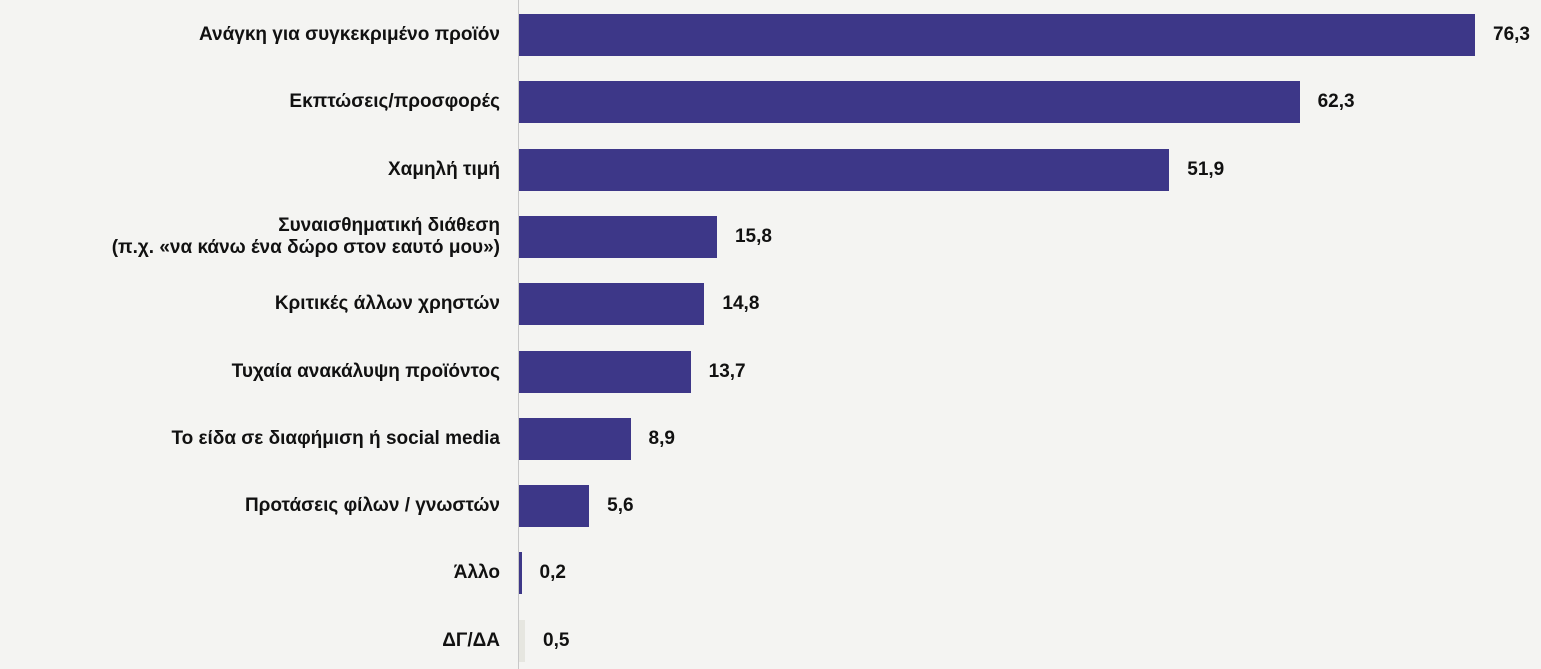  What do you see at coordinates (661, 438) in the screenshot?
I see `value-label: 8,9` at bounding box center [661, 438].